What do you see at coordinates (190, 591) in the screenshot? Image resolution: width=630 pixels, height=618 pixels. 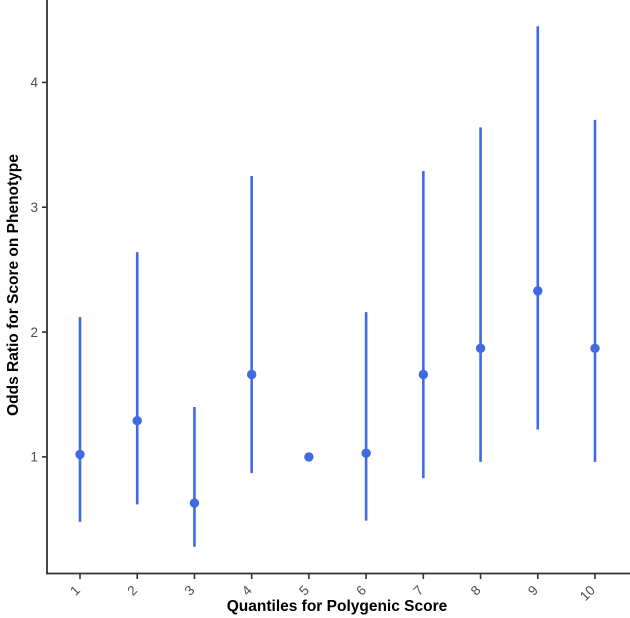 I see `x-tick-label-3: 3` at bounding box center [190, 591].